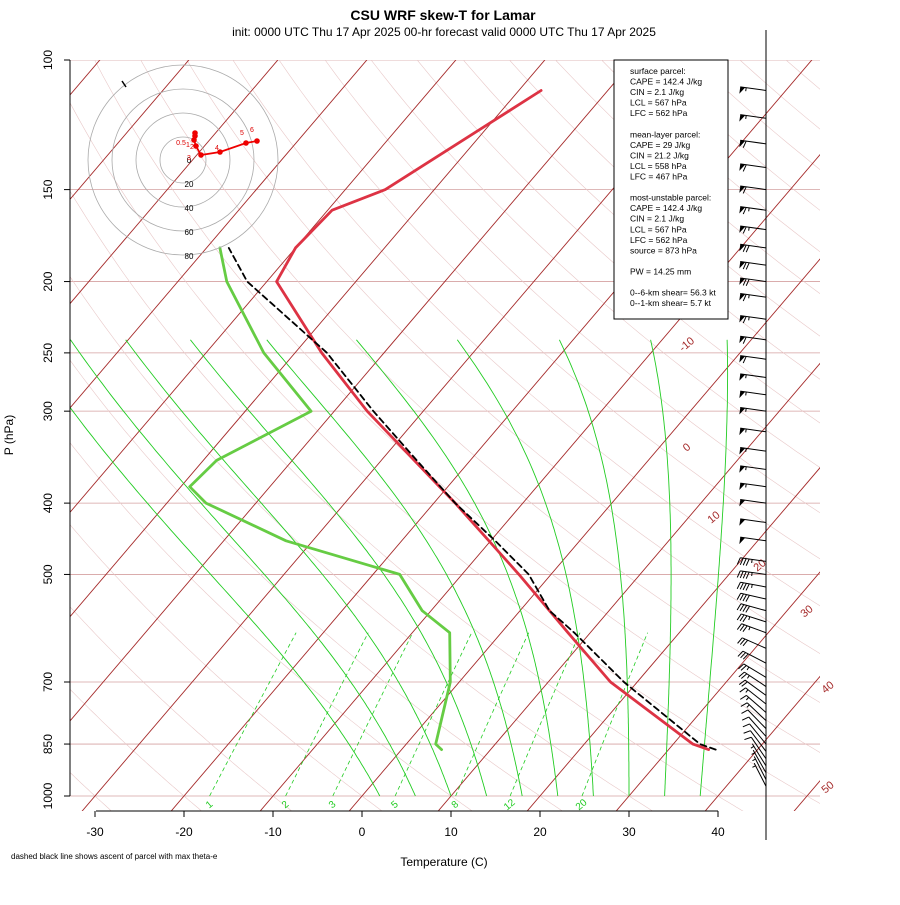 The image size is (900, 905). What do you see at coordinates (687, 447) in the screenshot?
I see `isotherm-label: 0` at bounding box center [687, 447].